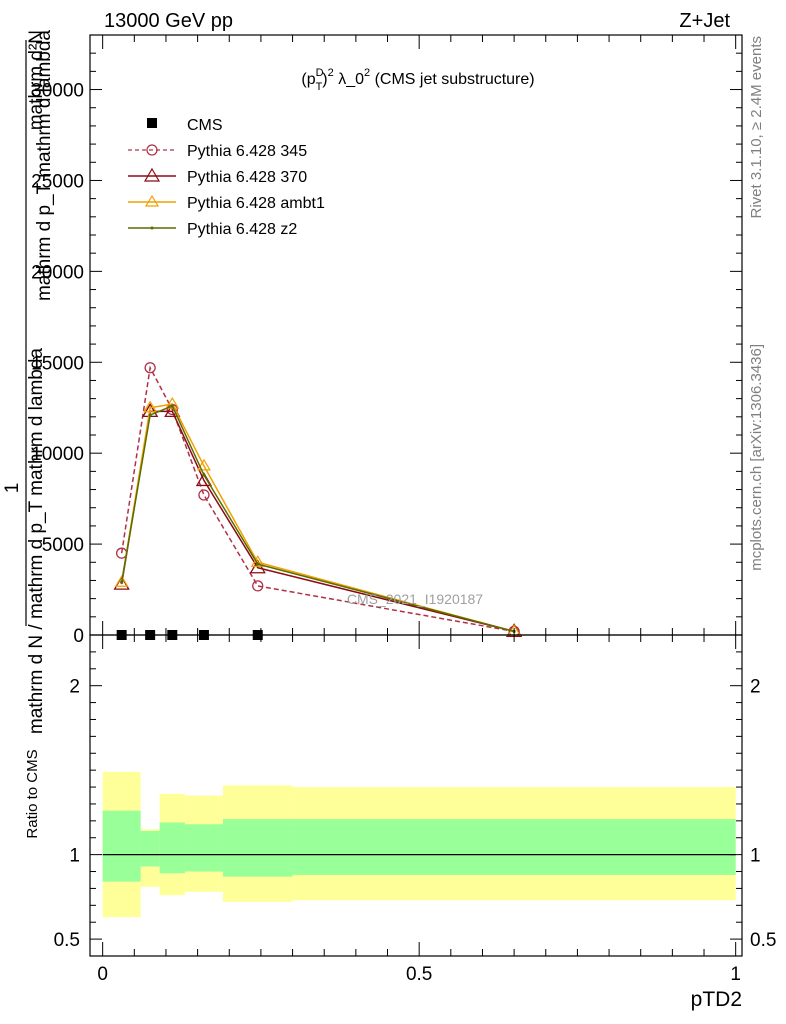 This screenshot has height=1024, width=786. Describe the element at coordinates (704, 21) in the screenshot. I see `header-right-title: Z+Jet` at that location.